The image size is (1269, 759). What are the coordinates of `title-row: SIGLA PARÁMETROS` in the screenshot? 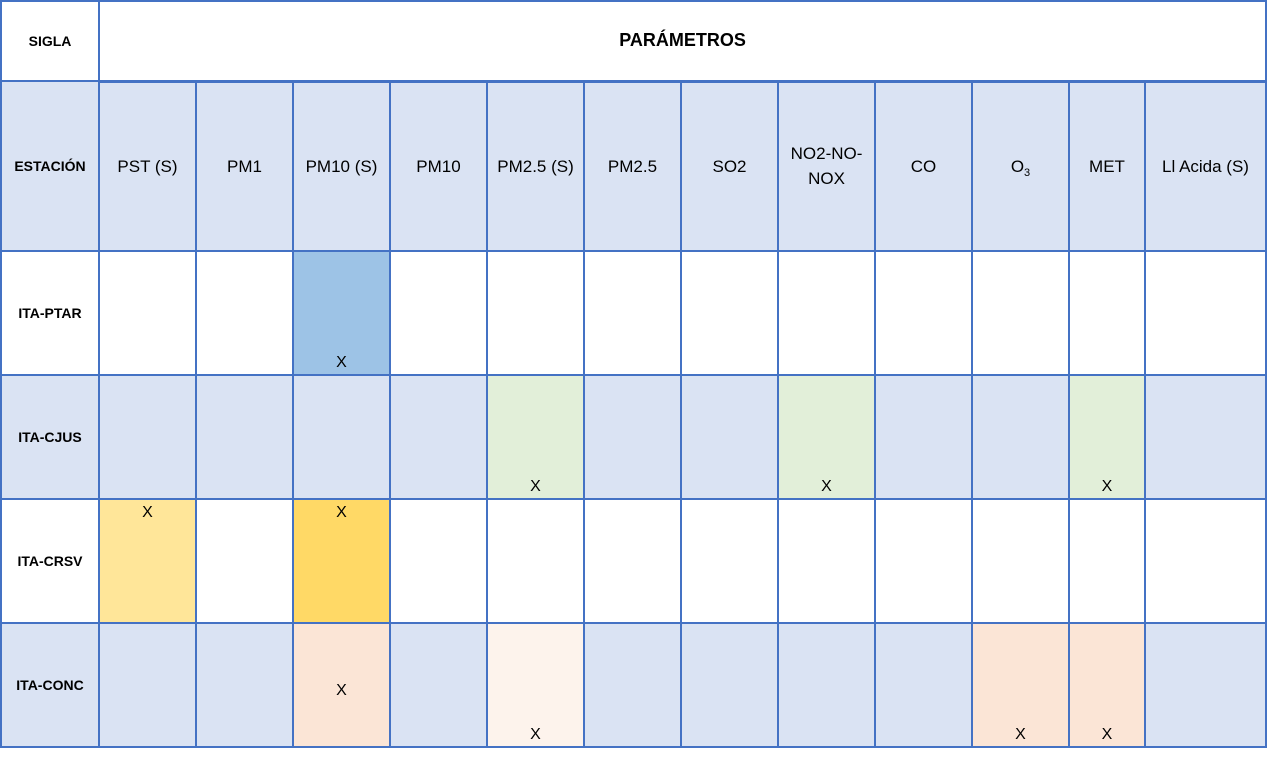 It's located at (634, 41).